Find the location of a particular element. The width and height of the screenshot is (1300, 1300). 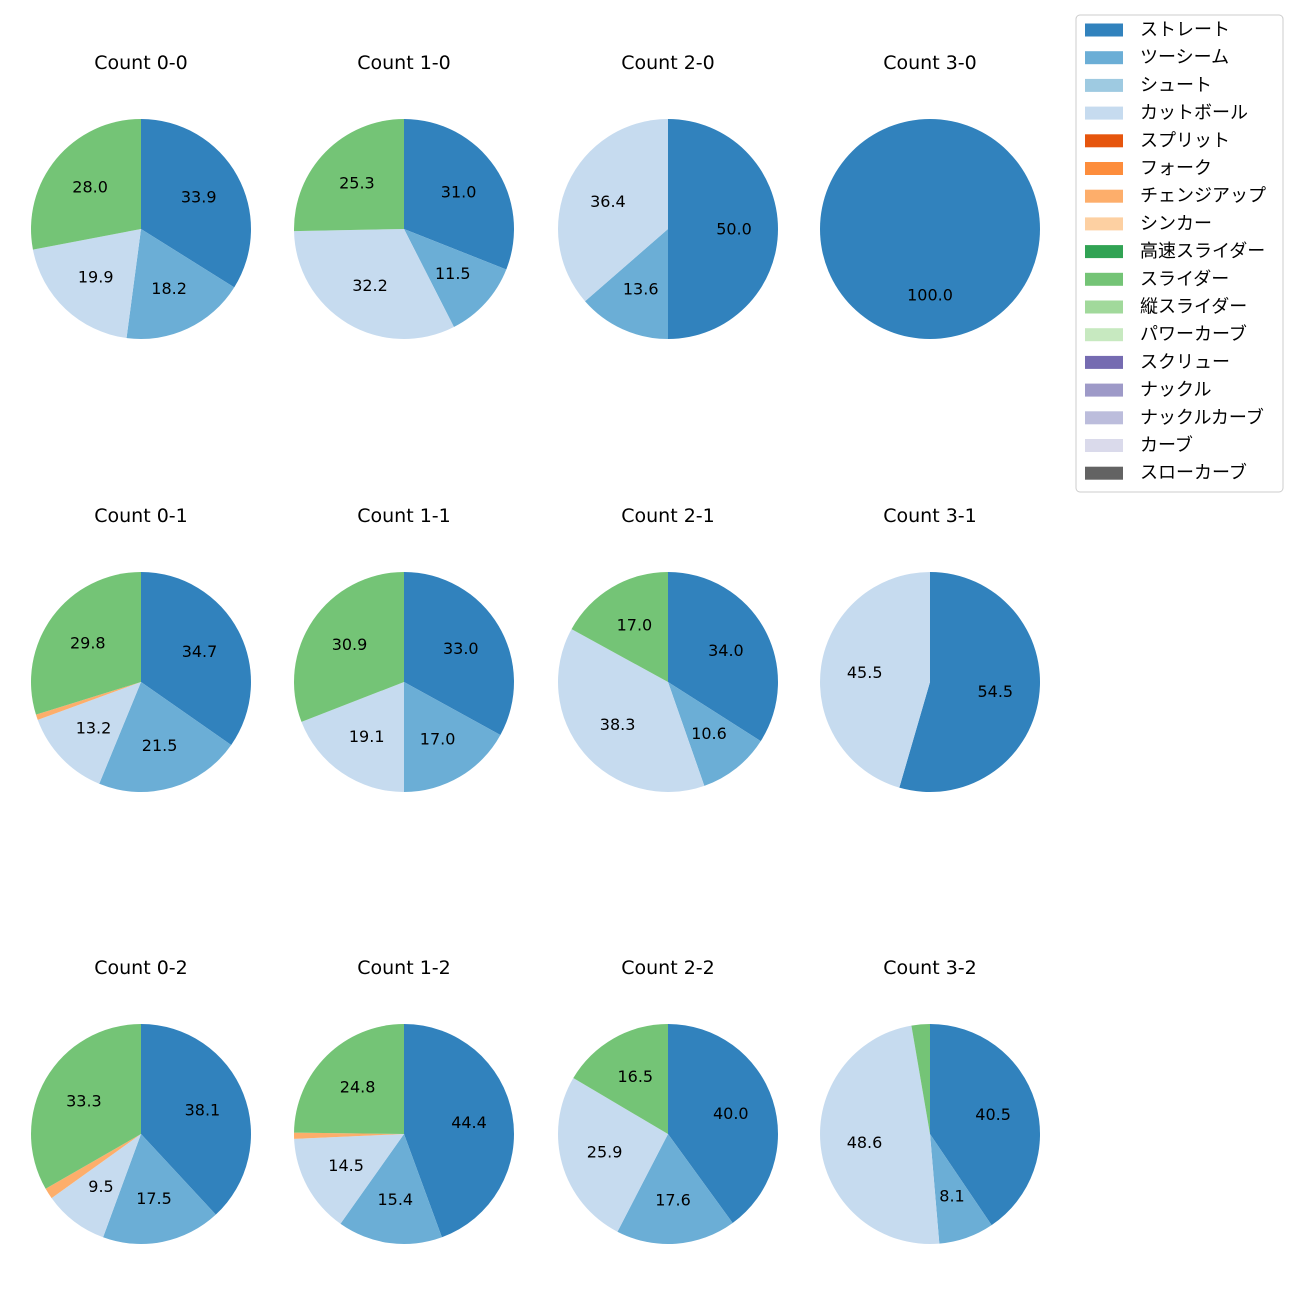

legend-label: スローカーブ is located at coordinates (1193, 473).